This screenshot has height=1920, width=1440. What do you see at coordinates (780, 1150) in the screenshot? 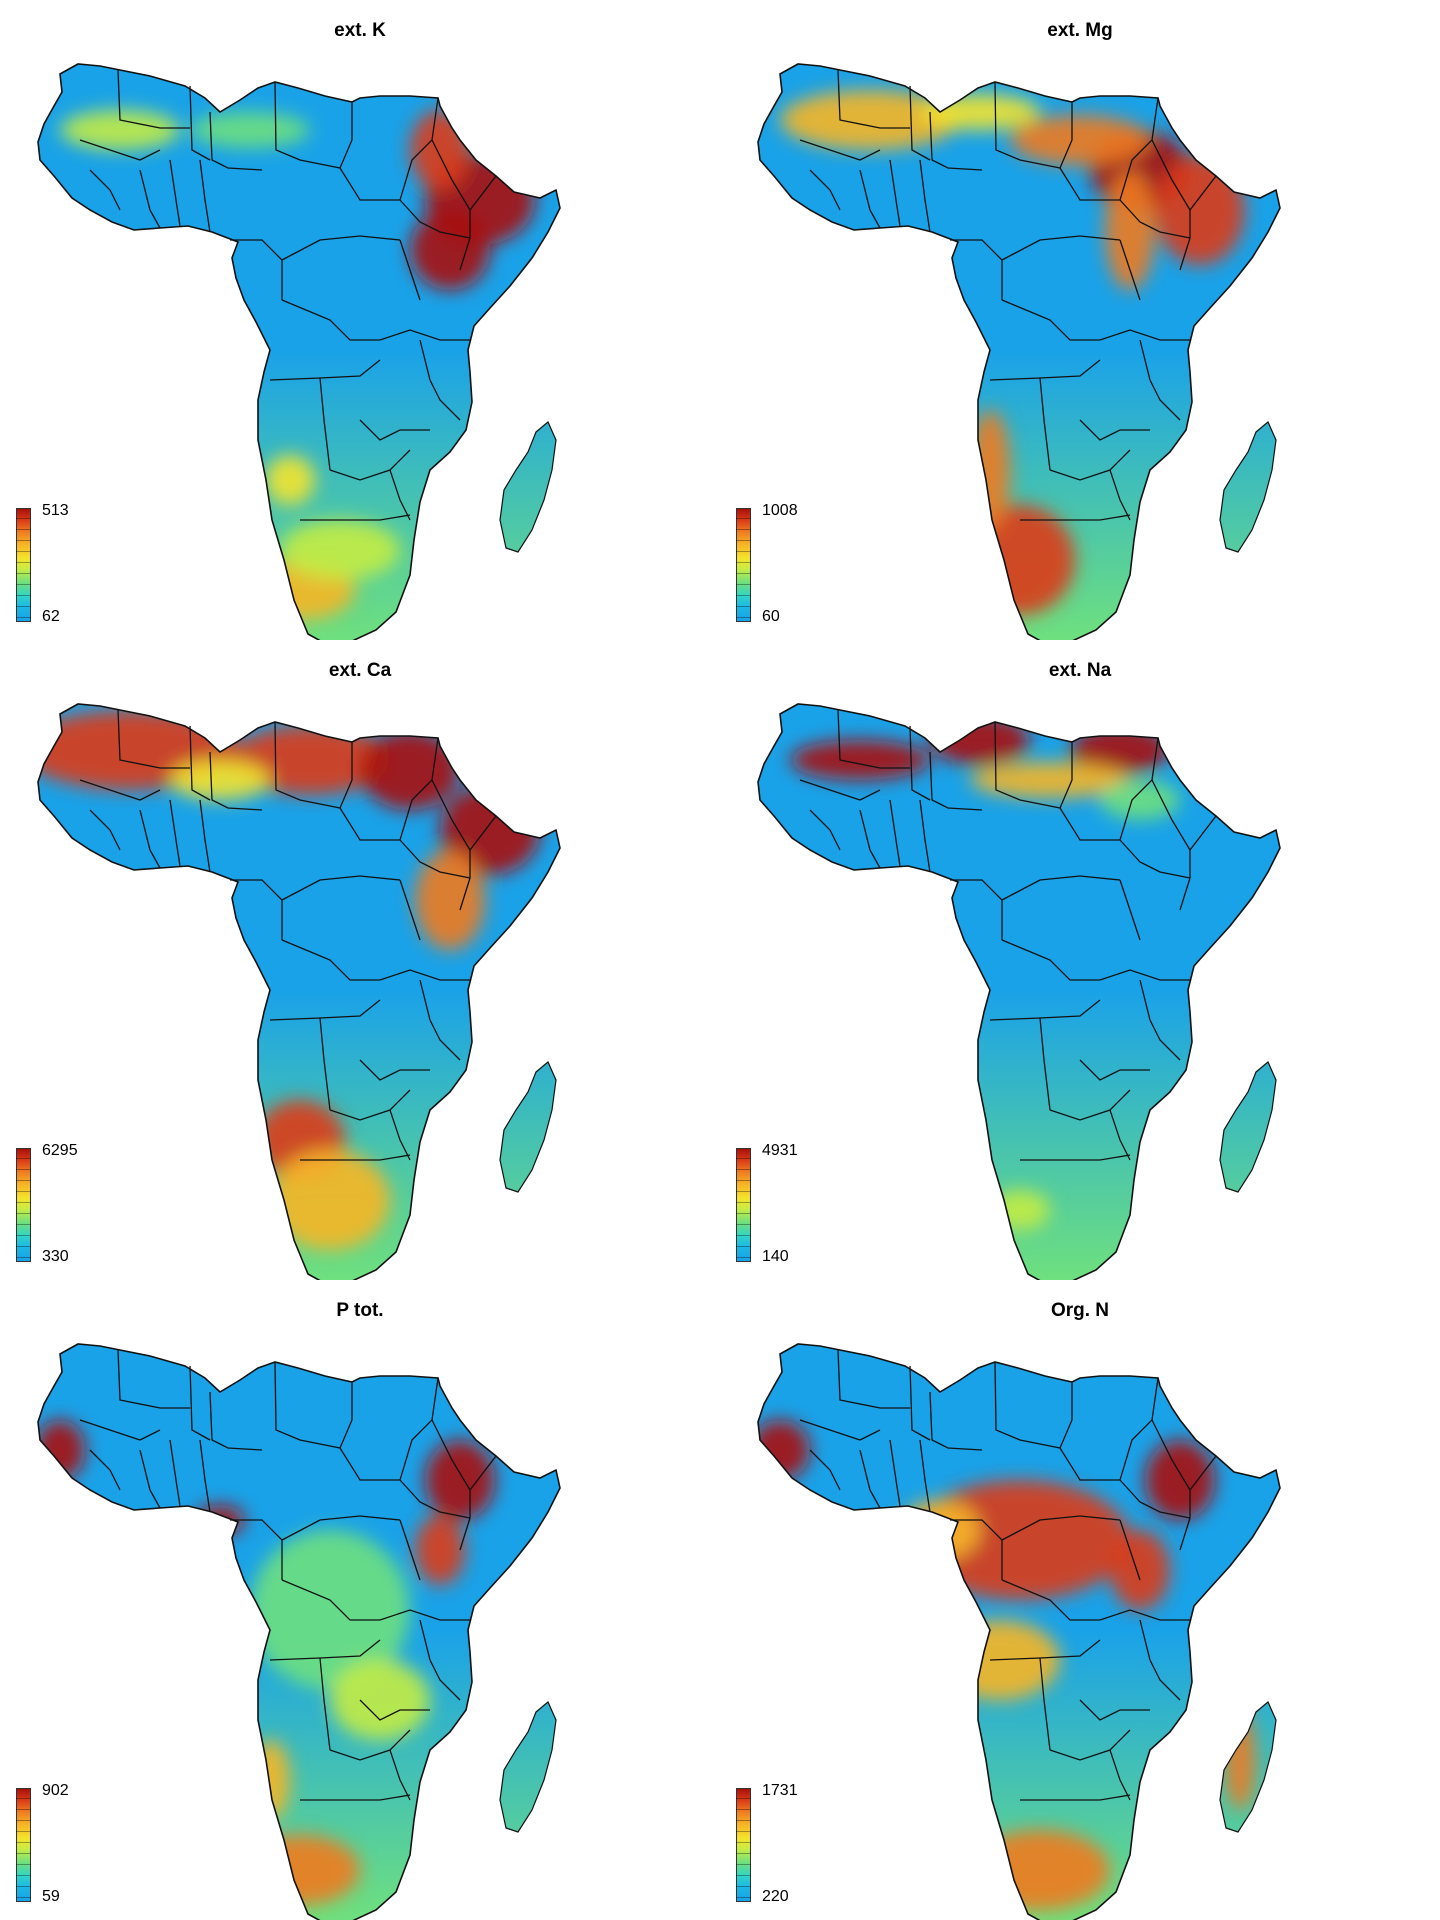
I see `legend-max-label: 4931` at bounding box center [780, 1150].